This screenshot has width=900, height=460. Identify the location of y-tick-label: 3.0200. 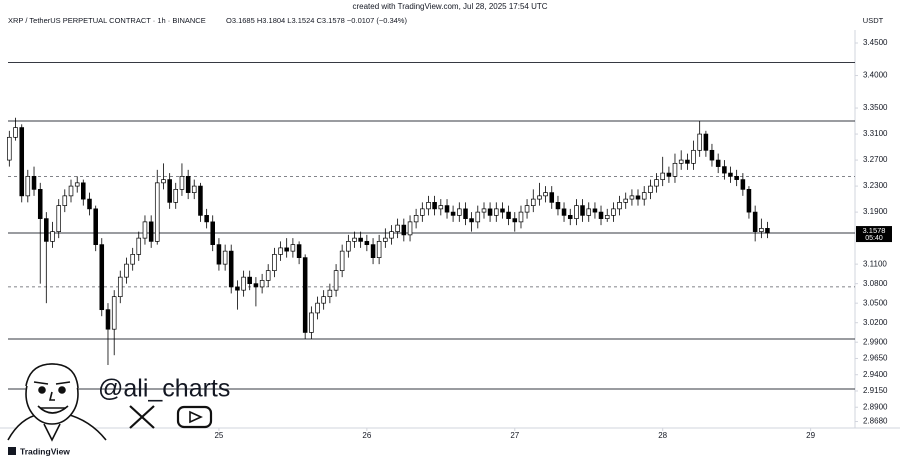
(875, 322).